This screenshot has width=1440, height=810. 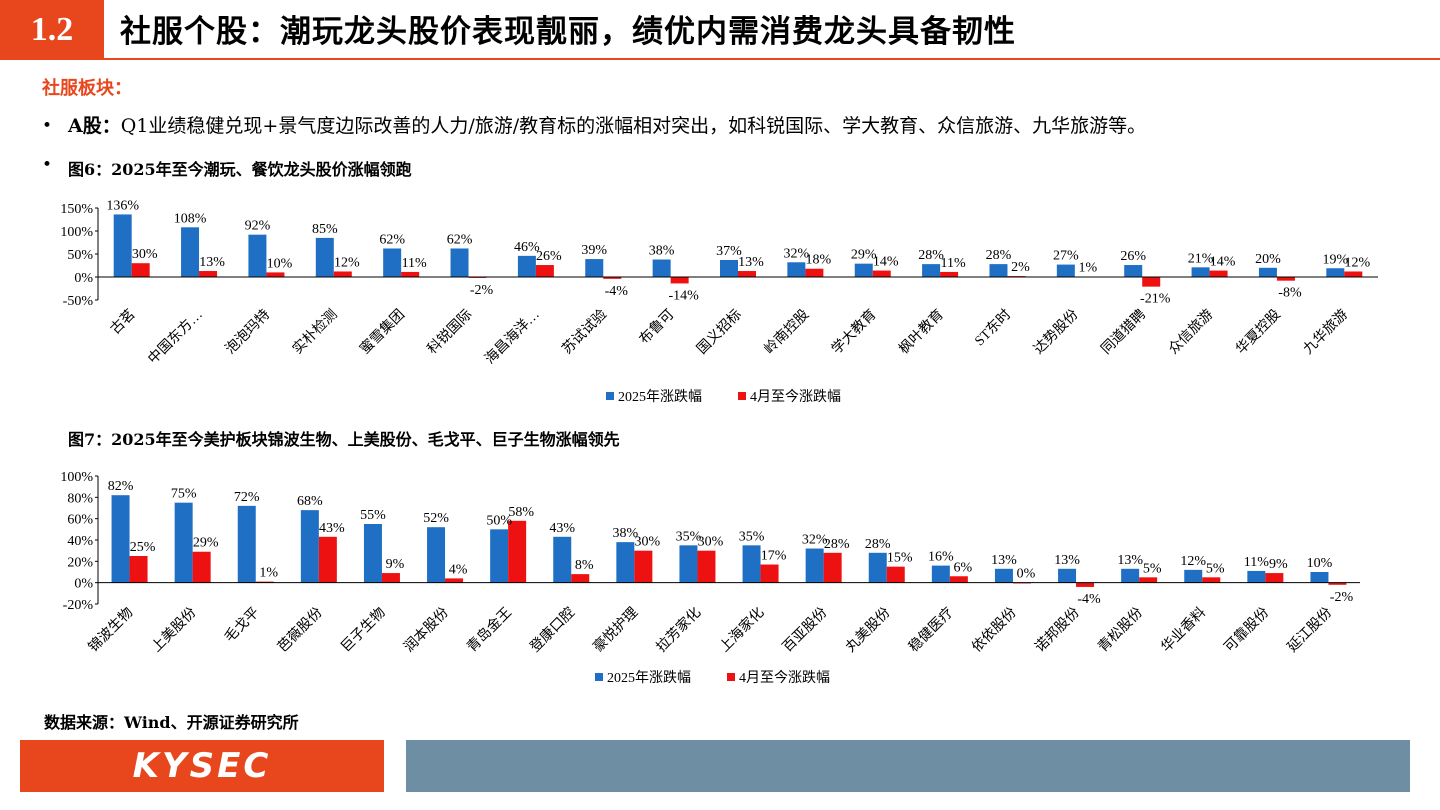 I want to click on category-label: 布鲁可, so click(x=656, y=327).